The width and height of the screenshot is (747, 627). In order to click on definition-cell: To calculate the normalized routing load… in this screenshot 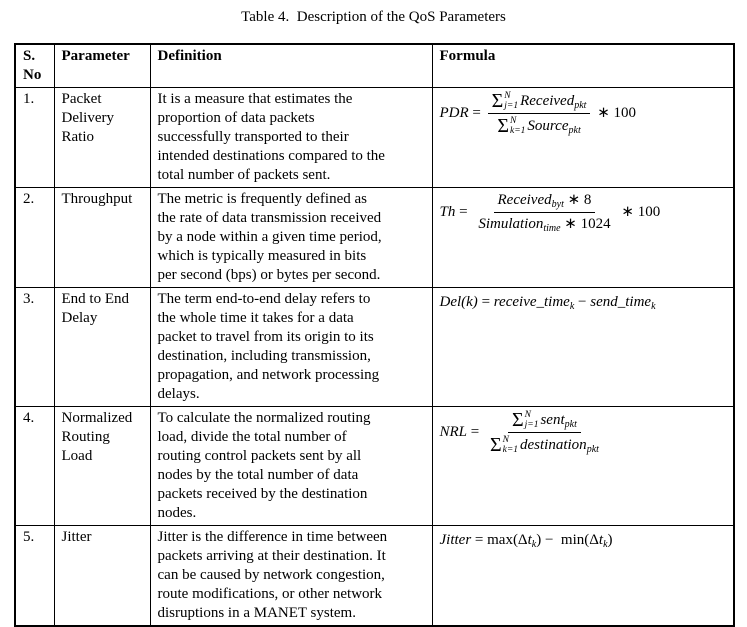, I will do `click(291, 466)`.